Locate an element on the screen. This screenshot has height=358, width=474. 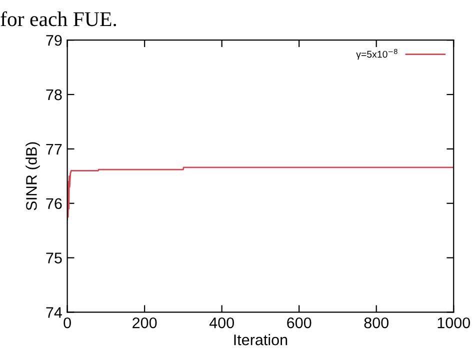
y-tick-label: 76 is located at coordinates (54, 204).